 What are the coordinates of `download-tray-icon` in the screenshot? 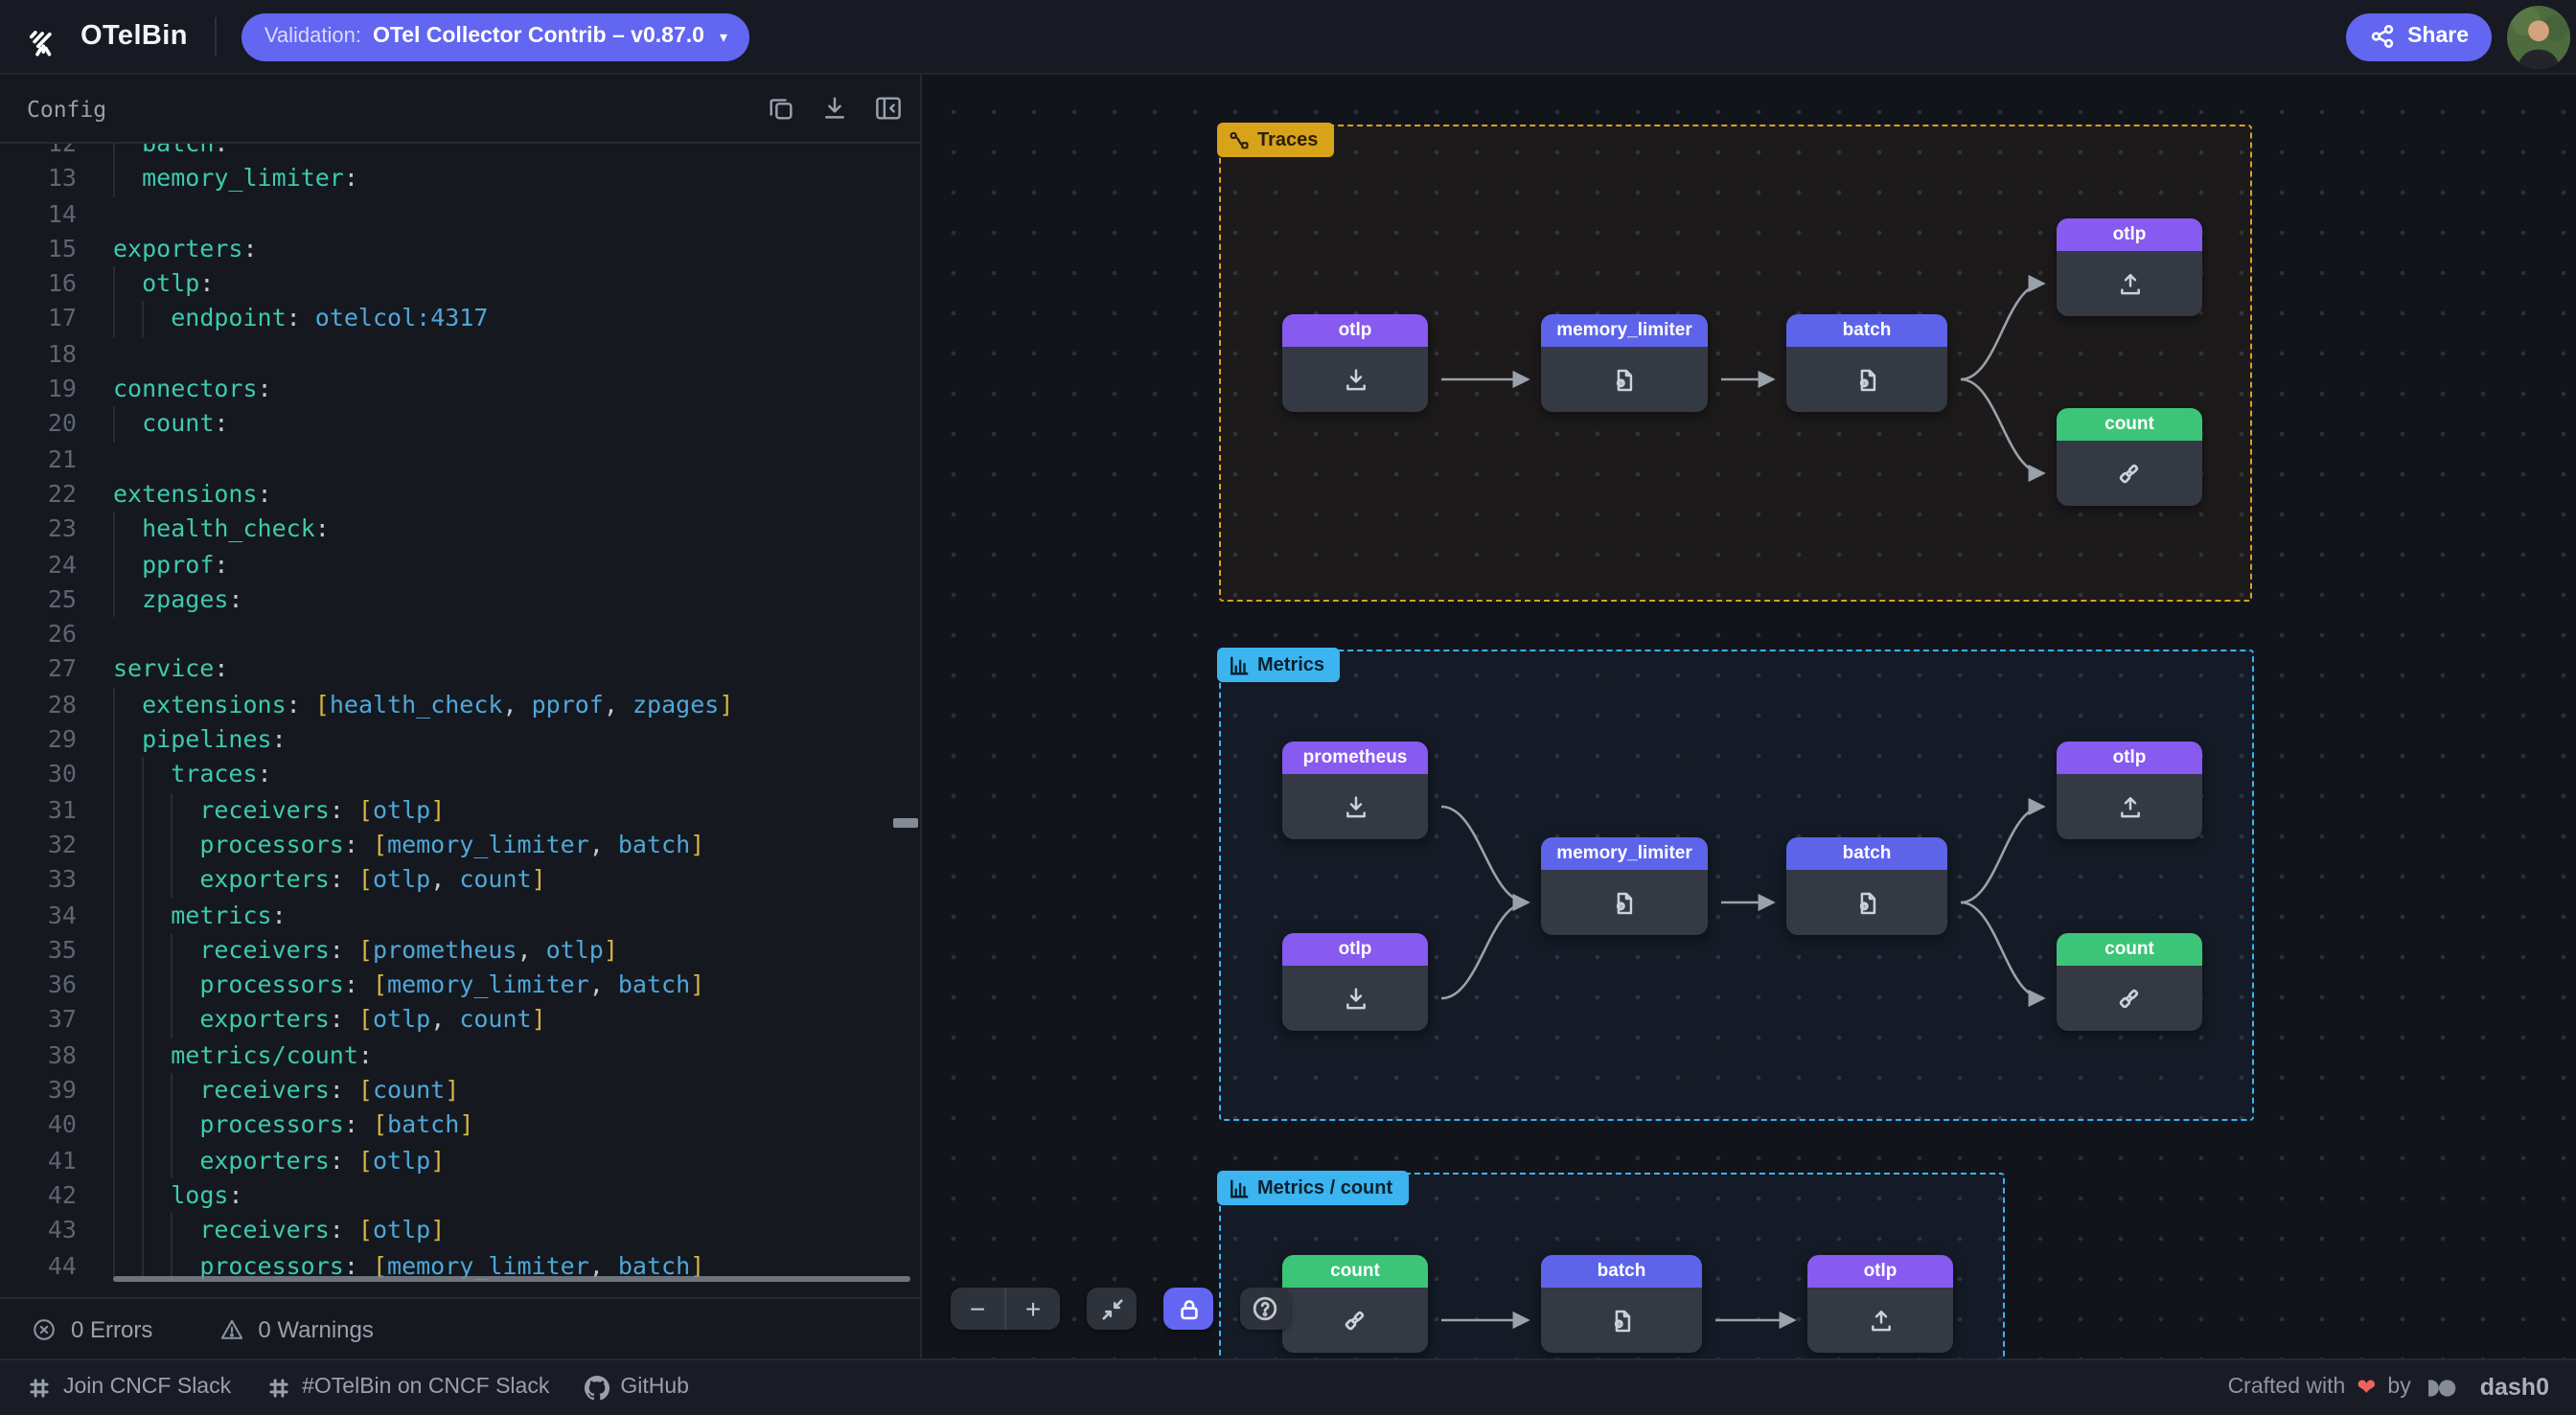 It's located at (1355, 380).